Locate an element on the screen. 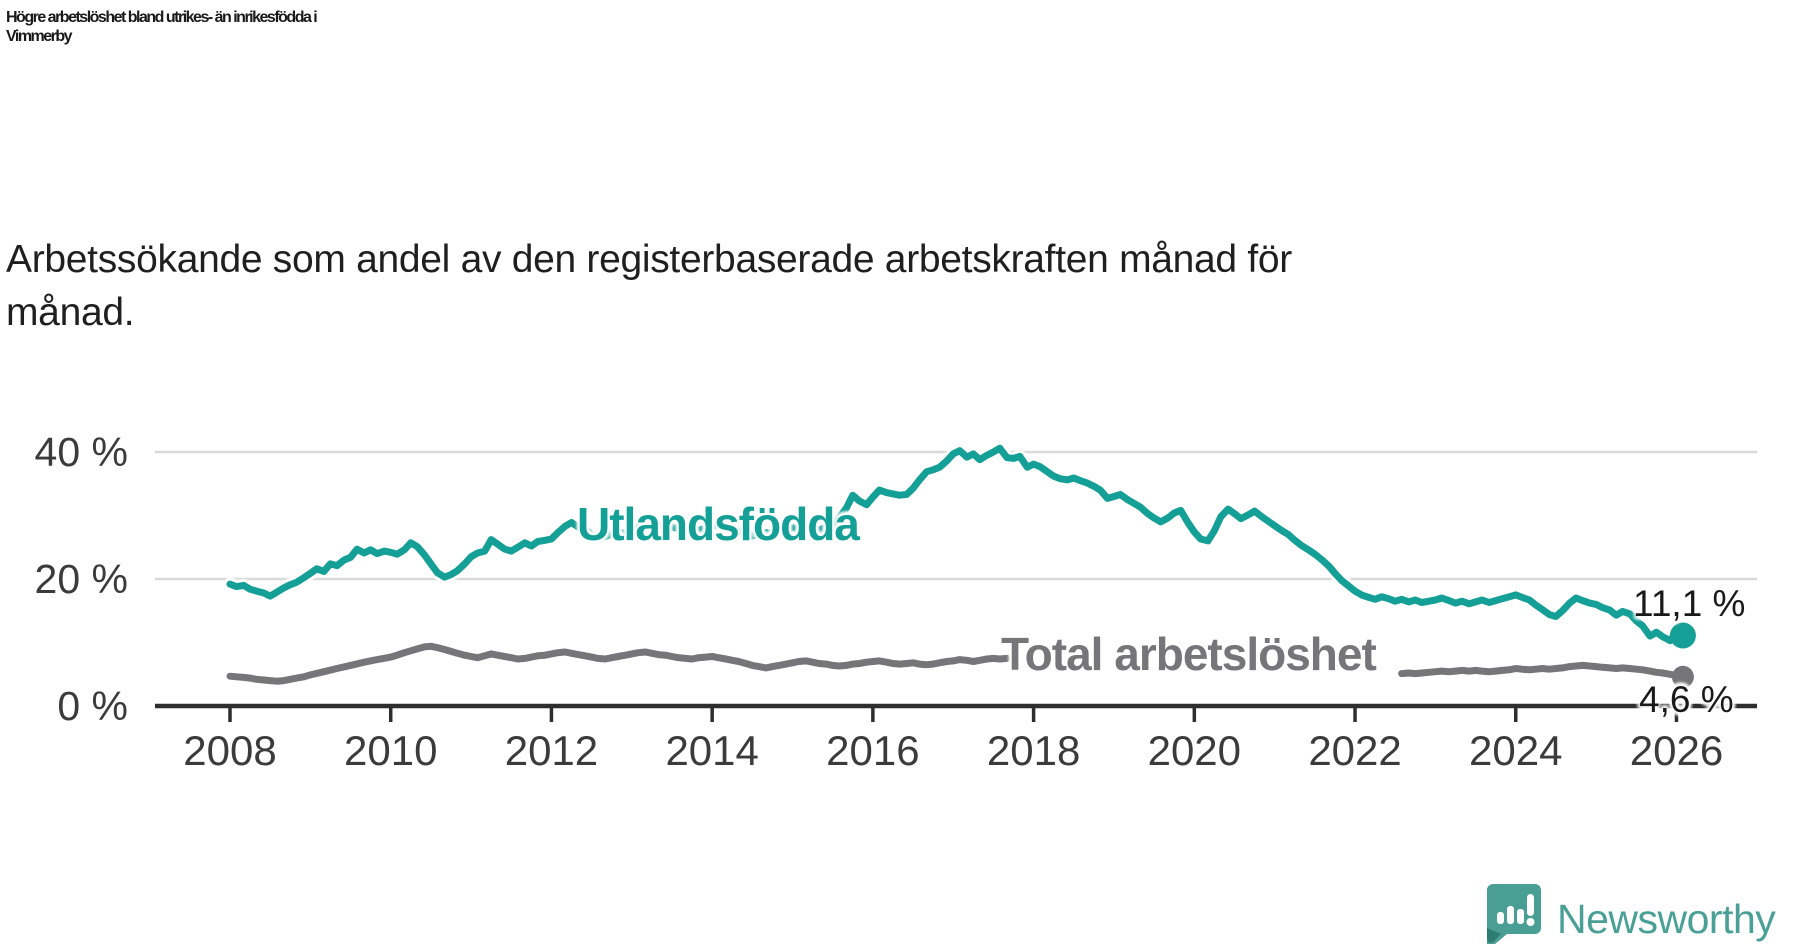 The width and height of the screenshot is (1800, 948). newsworthy-logo-icon is located at coordinates (1514, 914).